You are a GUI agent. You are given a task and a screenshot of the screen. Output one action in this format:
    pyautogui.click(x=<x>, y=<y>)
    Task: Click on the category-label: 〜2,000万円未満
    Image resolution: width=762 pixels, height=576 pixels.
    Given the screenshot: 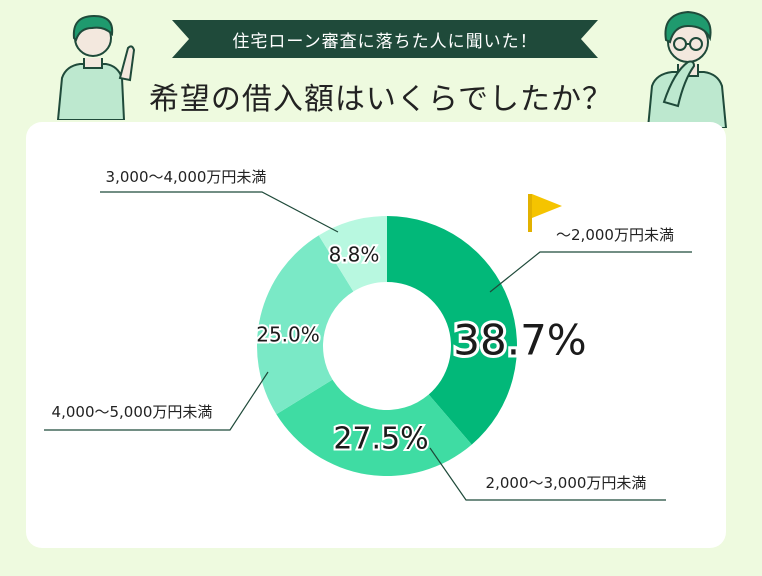 What is the action you would take?
    pyautogui.click(x=615, y=235)
    